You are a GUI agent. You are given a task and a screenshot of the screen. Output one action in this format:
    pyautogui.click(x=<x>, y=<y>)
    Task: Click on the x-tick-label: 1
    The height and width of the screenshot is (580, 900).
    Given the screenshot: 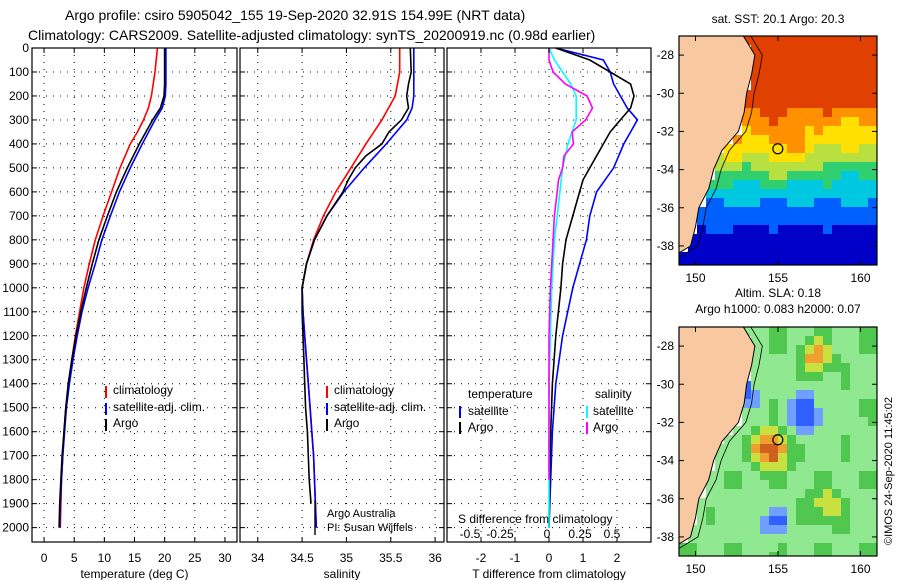 What is the action you would take?
    pyautogui.click(x=583, y=558)
    